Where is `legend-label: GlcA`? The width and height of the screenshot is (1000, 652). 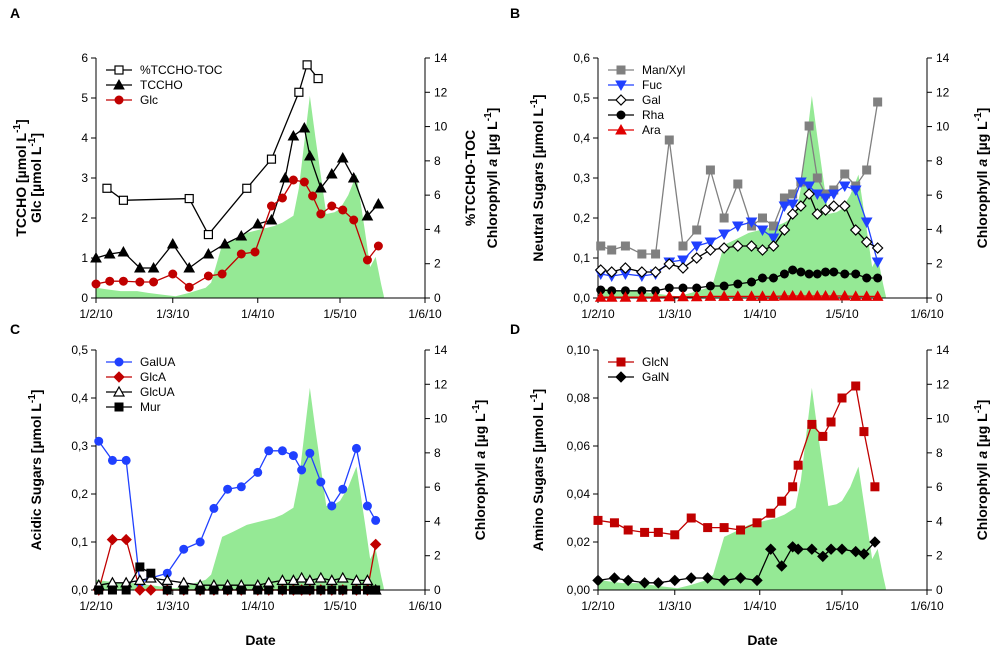 legend-label: GlcA is located at coordinates (153, 377).